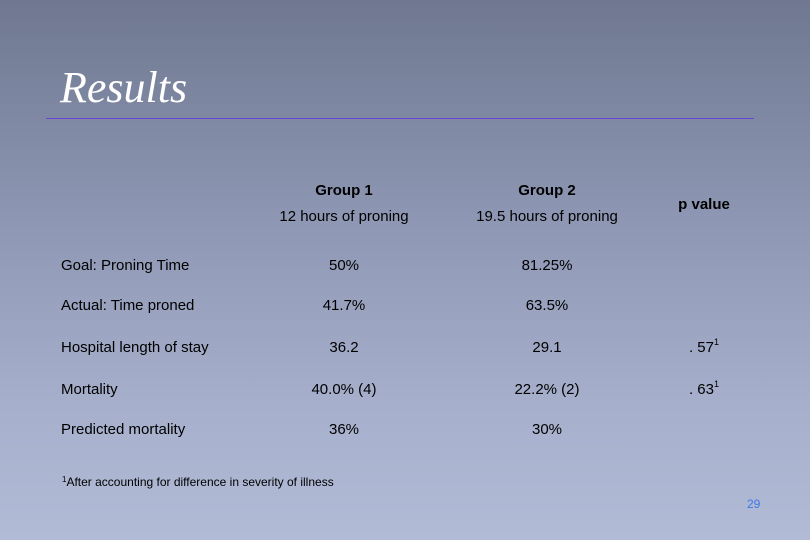 The image size is (810, 540). What do you see at coordinates (547, 305) in the screenshot?
I see `group2-cell: 63.5%` at bounding box center [547, 305].